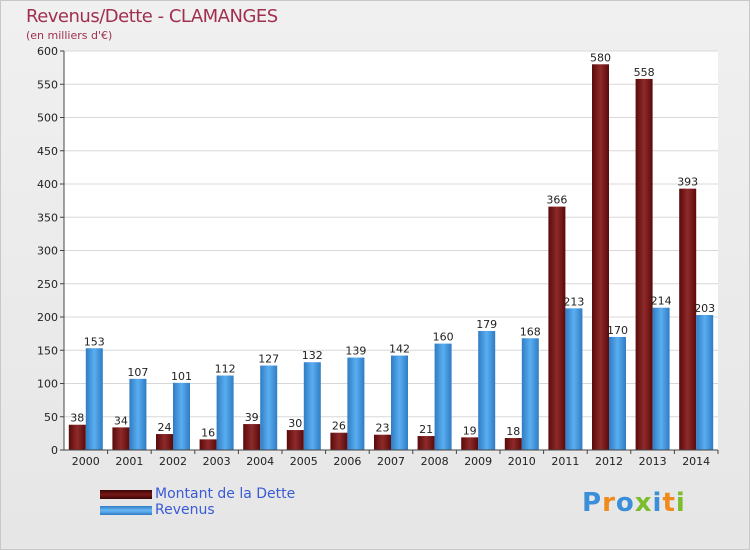 This screenshot has height=550, width=750. I want to click on x-tick-label: 2002, so click(173, 461).